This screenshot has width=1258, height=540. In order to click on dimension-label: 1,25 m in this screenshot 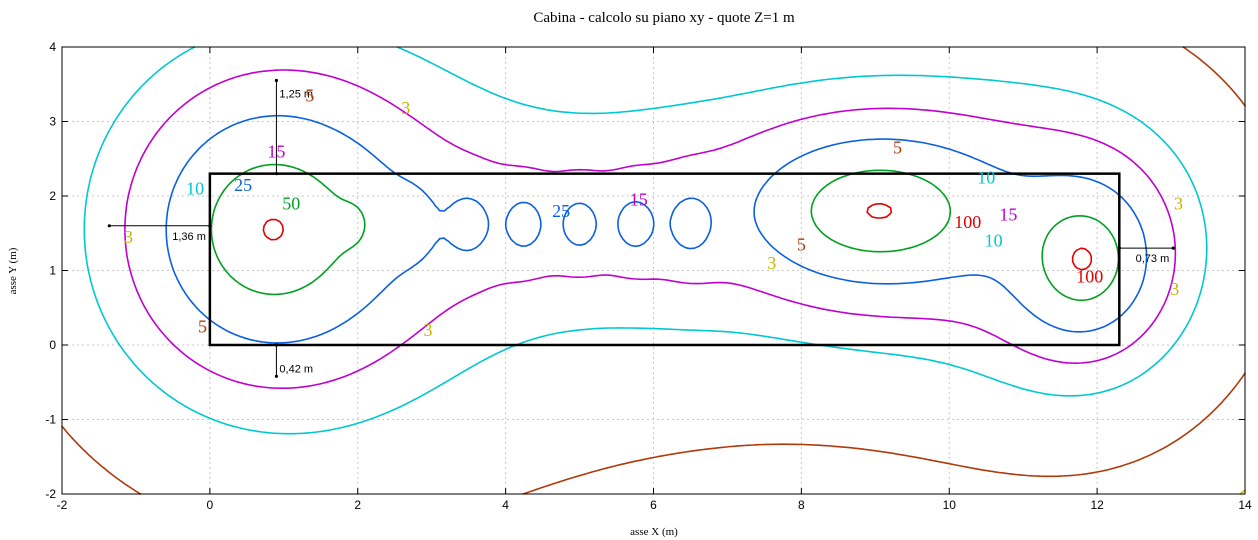, I will do `click(296, 95)`.